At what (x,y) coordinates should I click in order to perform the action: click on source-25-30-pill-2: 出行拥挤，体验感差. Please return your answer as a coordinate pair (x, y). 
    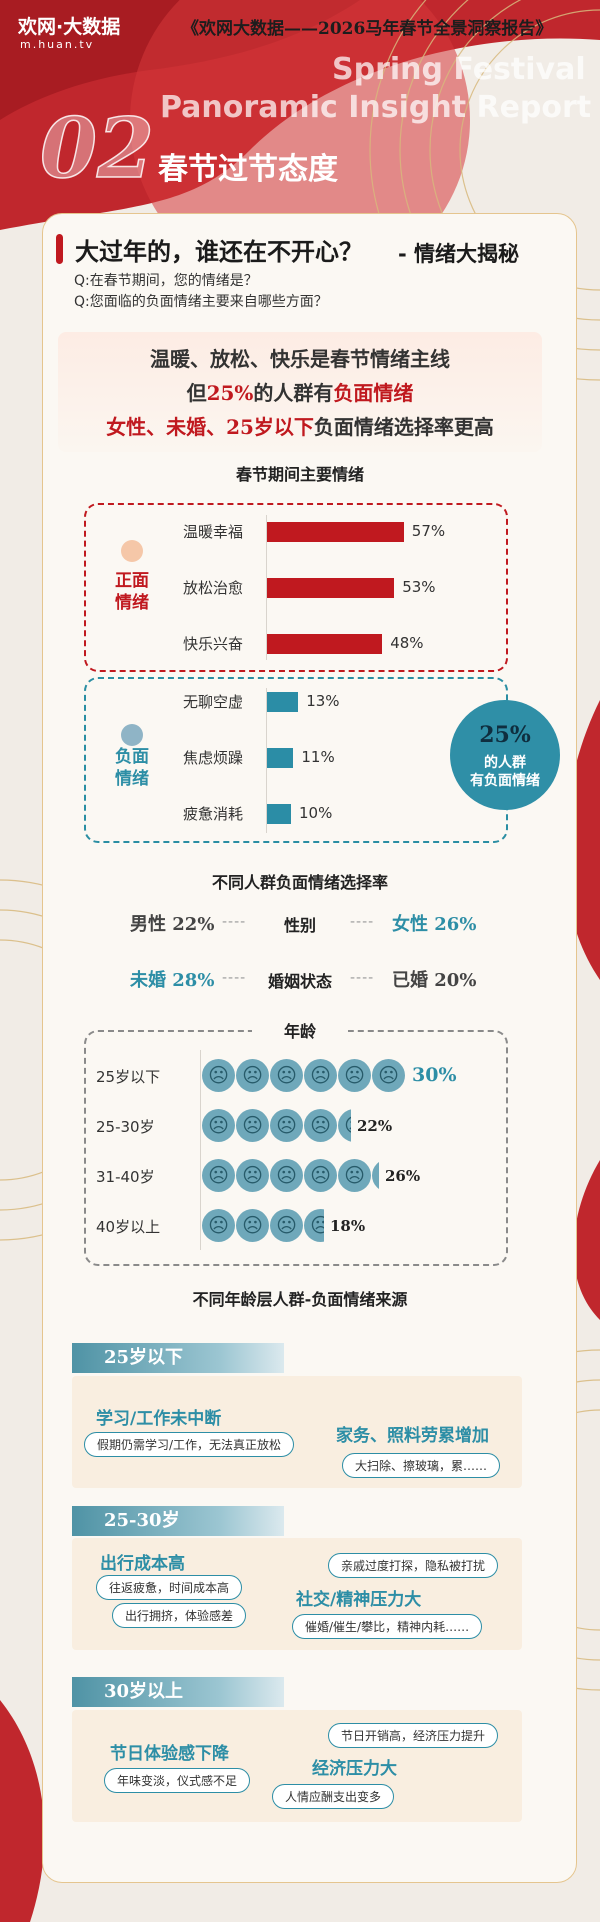
    Looking at the image, I should click on (179, 1615).